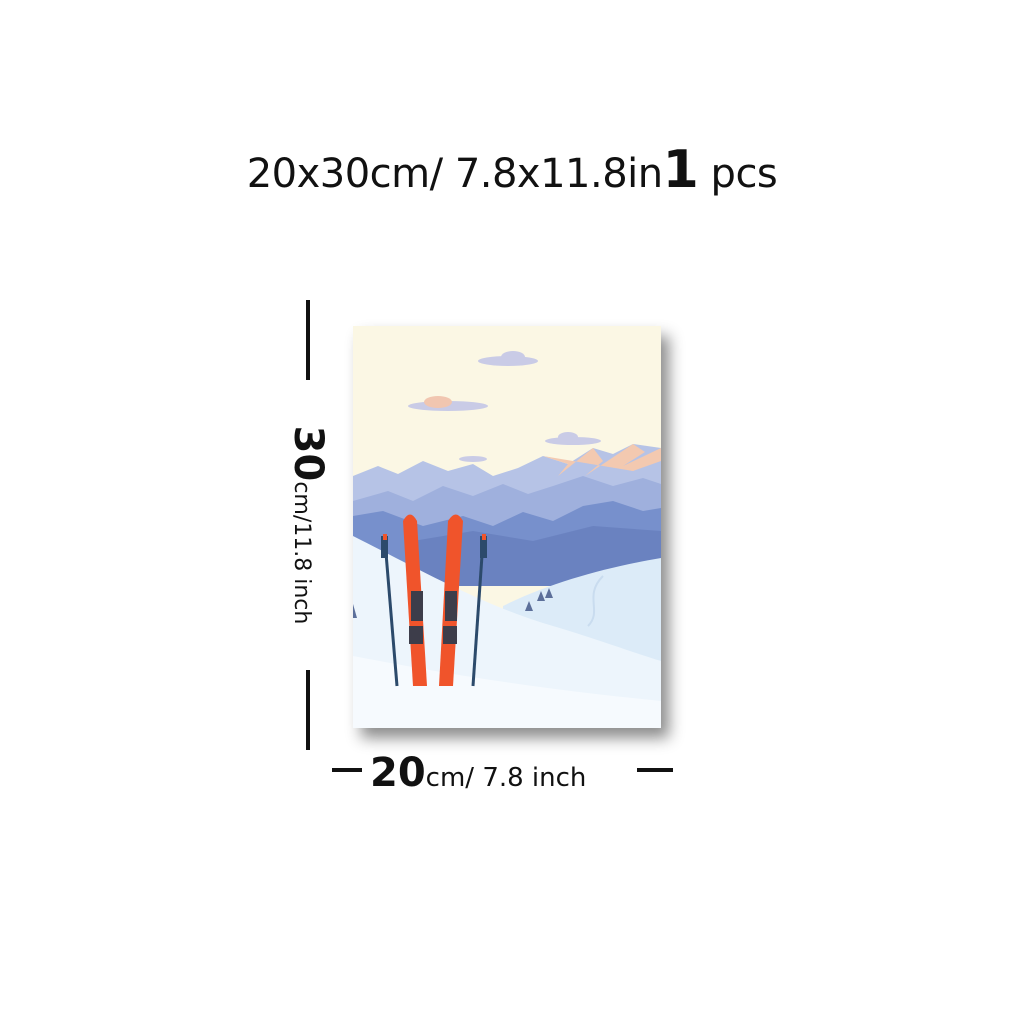 The image size is (1024, 1024). I want to click on skis, so click(433, 600).